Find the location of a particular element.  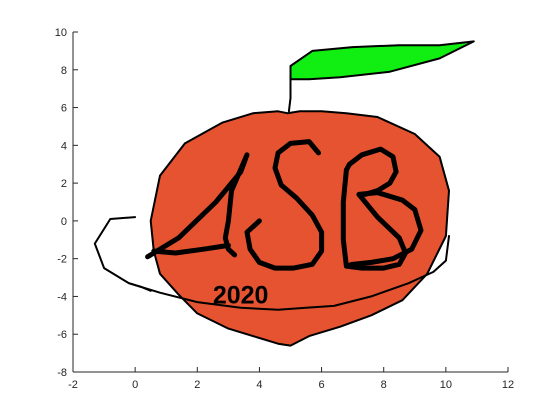

y-tick-label: -4 is located at coordinates (62, 297).